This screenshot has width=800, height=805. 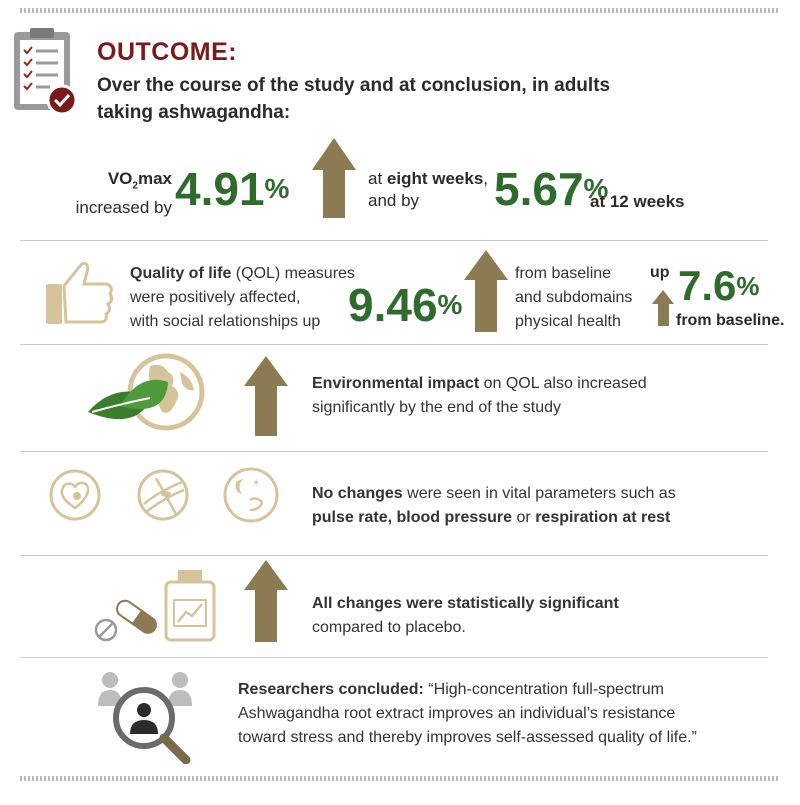 What do you see at coordinates (400, 778) in the screenshot?
I see `bottom-dotted-border` at bounding box center [400, 778].